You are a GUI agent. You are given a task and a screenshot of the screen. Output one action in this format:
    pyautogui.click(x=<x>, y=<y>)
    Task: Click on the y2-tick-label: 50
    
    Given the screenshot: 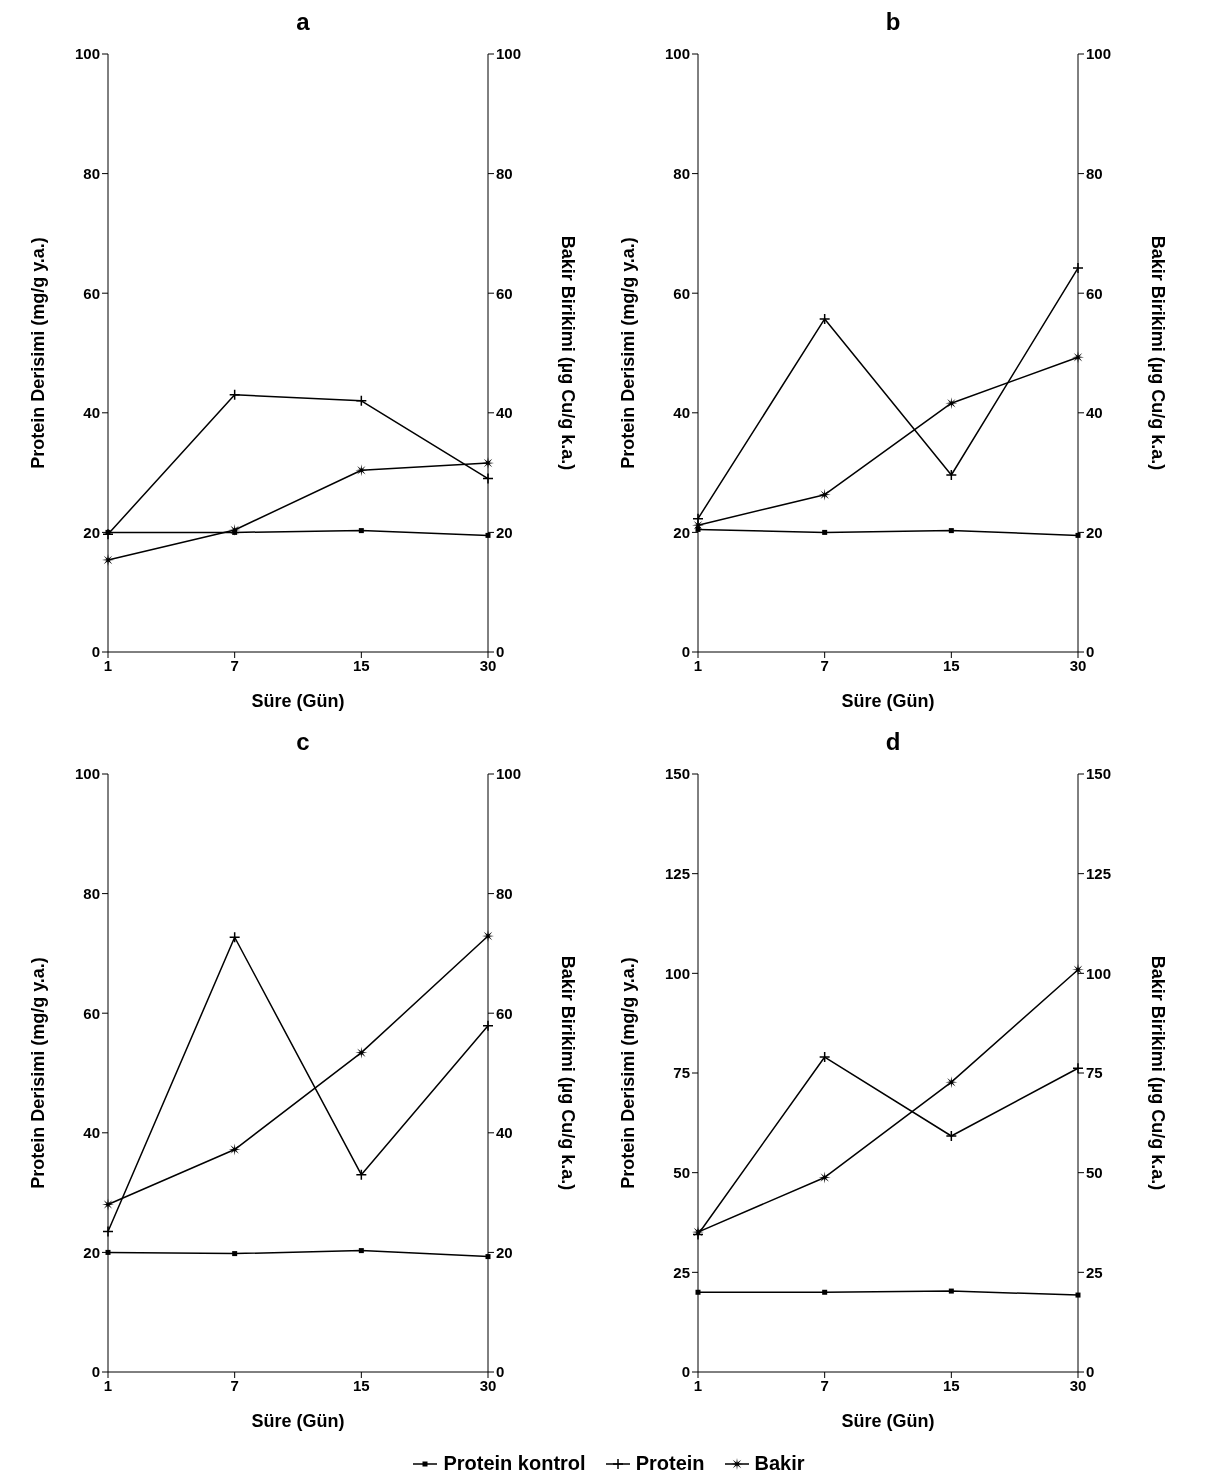 What is the action you would take?
    pyautogui.click(x=1094, y=1172)
    